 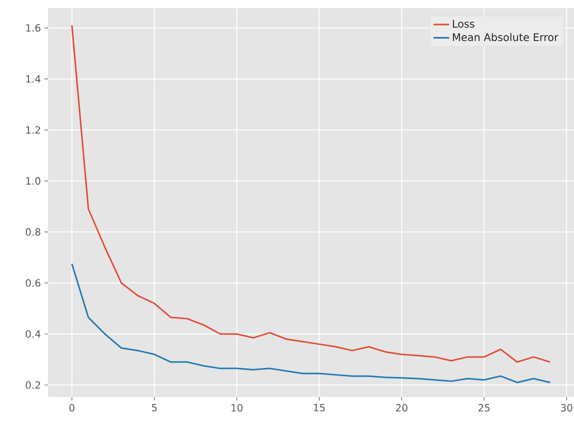 What do you see at coordinates (319, 408) in the screenshot?
I see `x-tick-label: 15` at bounding box center [319, 408].